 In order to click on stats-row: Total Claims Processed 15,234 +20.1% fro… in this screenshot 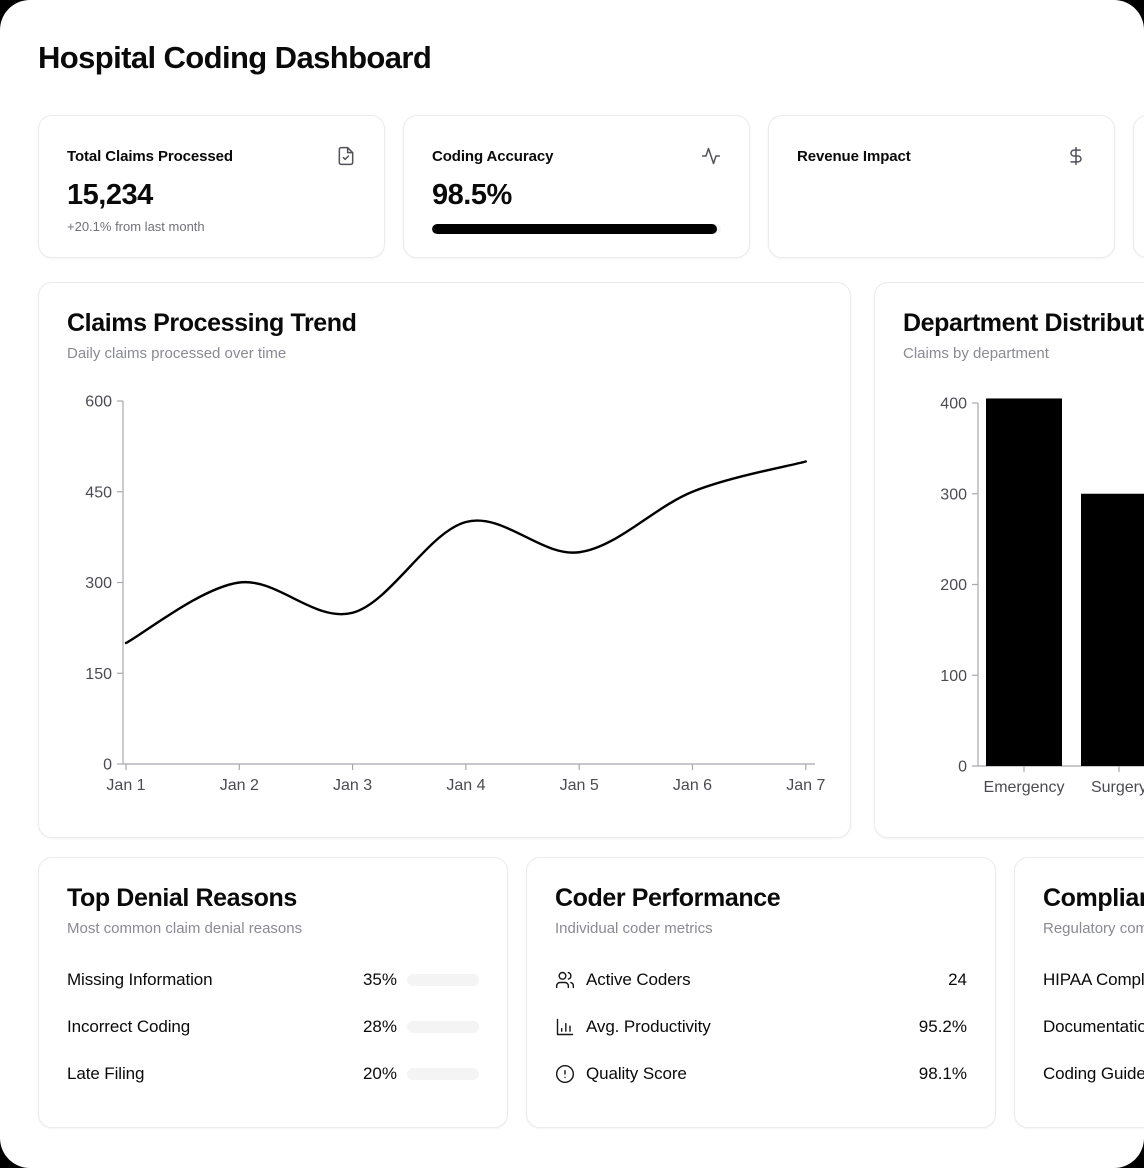, I will do `click(591, 186)`.